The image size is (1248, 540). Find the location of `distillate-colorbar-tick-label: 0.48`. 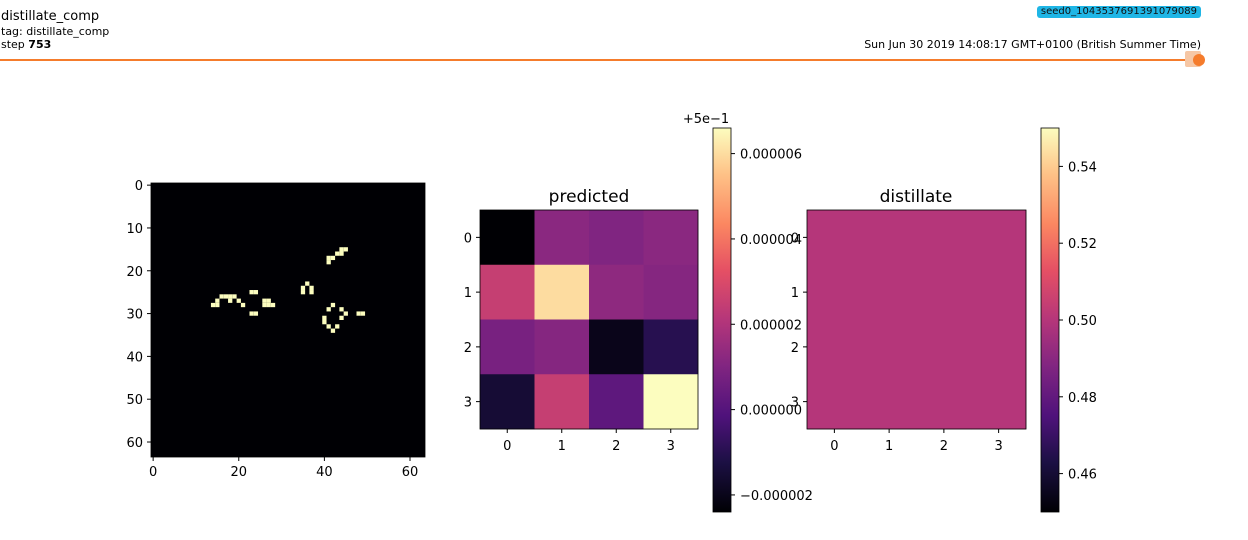

distillate-colorbar-tick-label: 0.48 is located at coordinates (1082, 398).